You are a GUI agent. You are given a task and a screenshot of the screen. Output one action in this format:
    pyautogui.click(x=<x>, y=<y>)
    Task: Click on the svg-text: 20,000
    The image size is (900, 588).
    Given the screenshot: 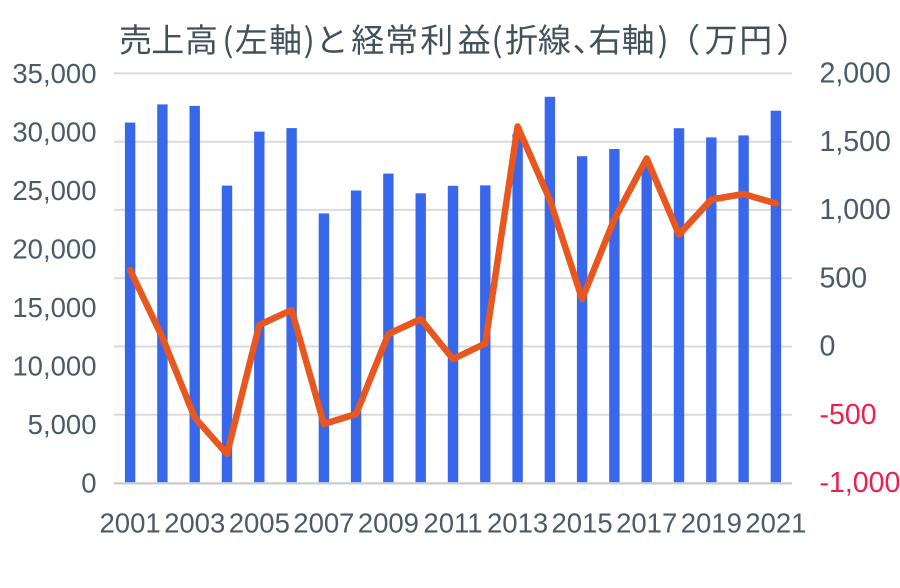 What is the action you would take?
    pyautogui.click(x=54, y=249)
    